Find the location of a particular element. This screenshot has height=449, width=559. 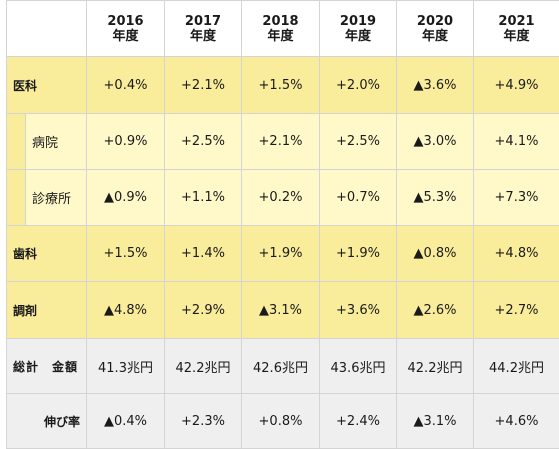

table-cell: +4.6% is located at coordinates (516, 421).